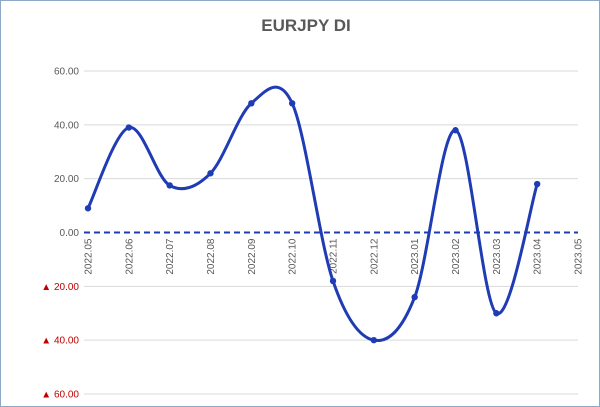 This screenshot has height=407, width=600. I want to click on y-tick-label: 60.00, so click(66, 72).